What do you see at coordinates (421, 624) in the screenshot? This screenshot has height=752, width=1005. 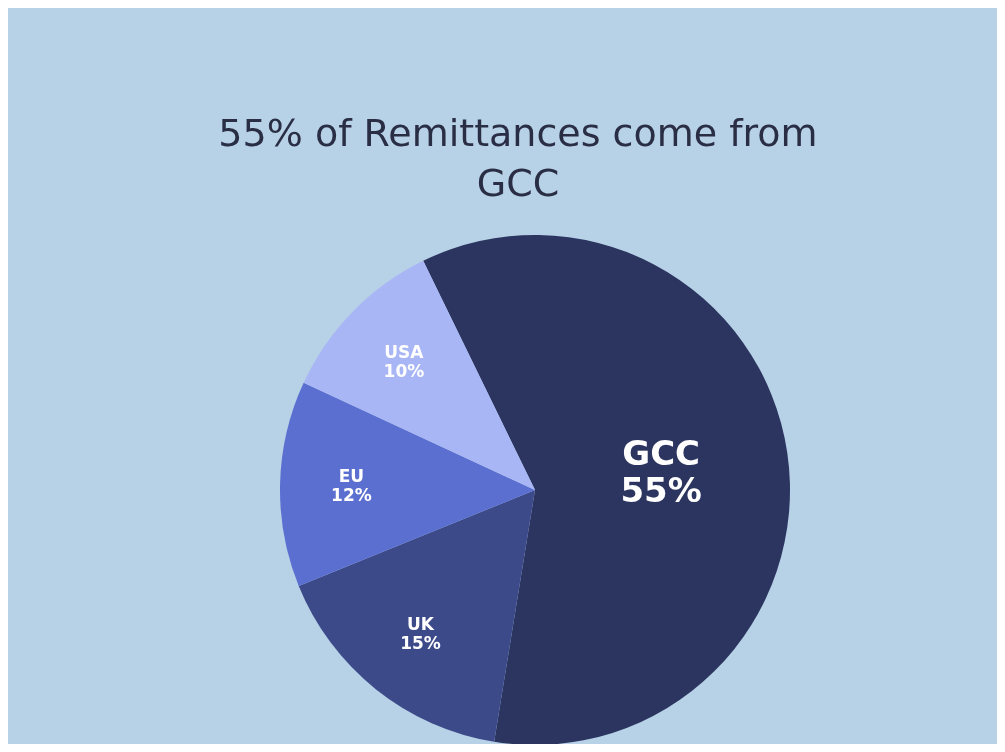 I see `slice-label: UK` at bounding box center [421, 624].